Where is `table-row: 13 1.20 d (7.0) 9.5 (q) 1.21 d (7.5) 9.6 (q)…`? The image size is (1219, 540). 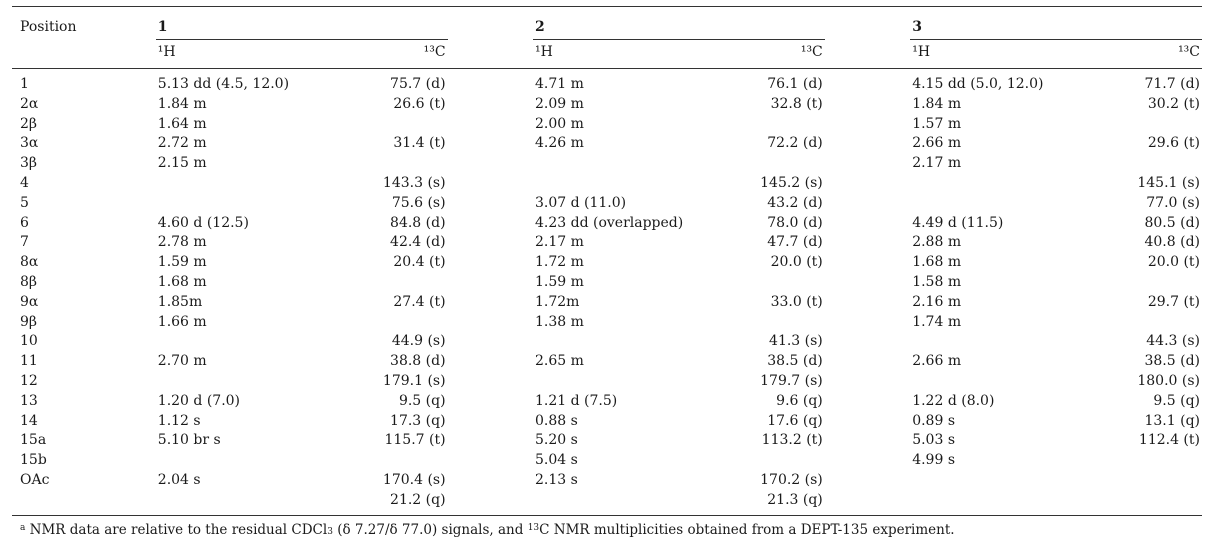
table-row: 13 1.20 d (7.0) 9.5 (q) 1.21 d (7.5) 9.6 (q)… is located at coordinates (607, 402).